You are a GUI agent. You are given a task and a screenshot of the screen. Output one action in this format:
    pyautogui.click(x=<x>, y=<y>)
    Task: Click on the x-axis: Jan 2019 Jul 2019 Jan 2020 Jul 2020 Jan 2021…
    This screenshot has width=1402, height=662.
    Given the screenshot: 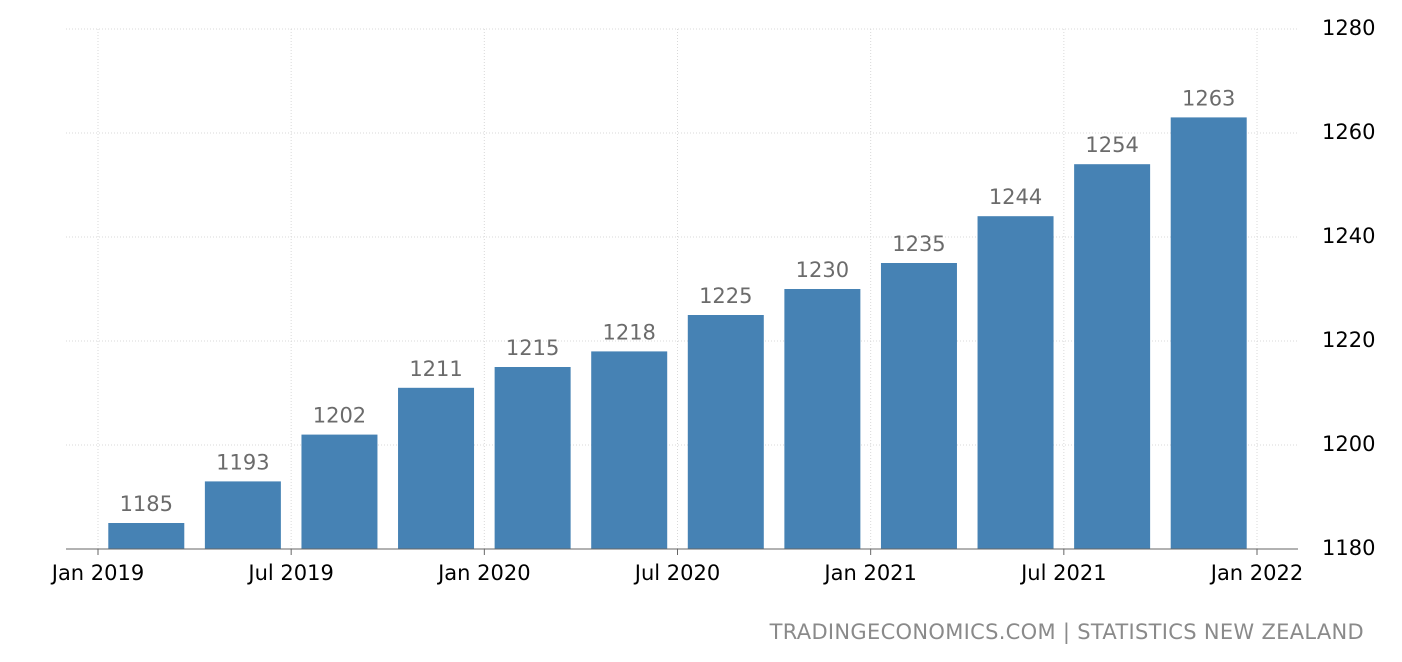 What is the action you would take?
    pyautogui.click(x=677, y=566)
    